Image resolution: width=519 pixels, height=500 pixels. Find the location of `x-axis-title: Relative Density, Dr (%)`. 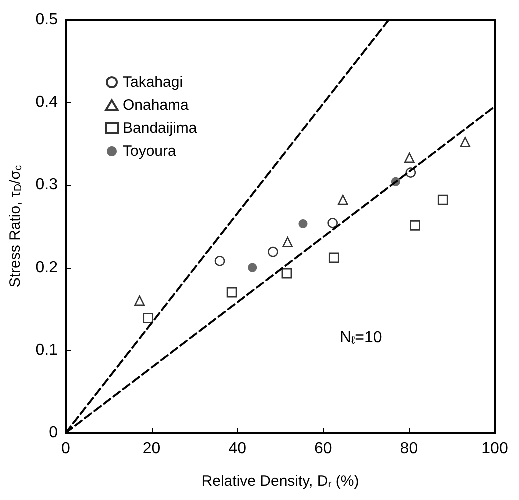

x-axis-title: Relative Density, Dr (%) is located at coordinates (281, 481).